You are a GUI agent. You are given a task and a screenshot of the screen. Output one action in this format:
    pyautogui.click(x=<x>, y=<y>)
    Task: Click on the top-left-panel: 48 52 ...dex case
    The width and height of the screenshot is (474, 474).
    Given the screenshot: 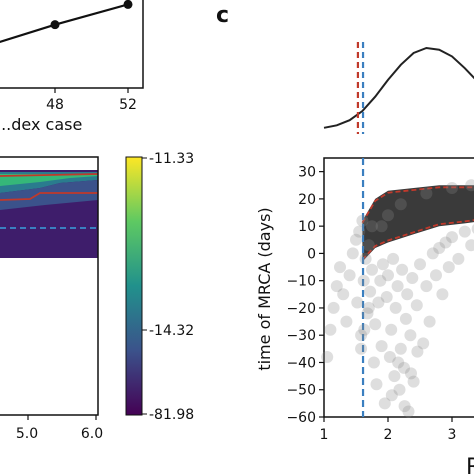 What is the action you would take?
    pyautogui.click(x=72, y=67)
    